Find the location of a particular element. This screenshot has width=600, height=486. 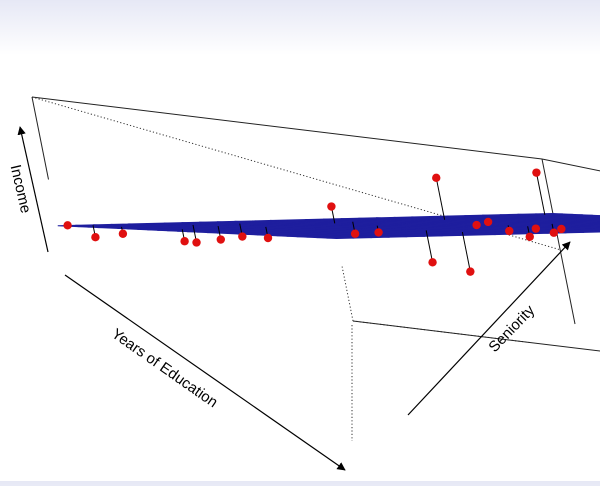

regression-plane is located at coordinates (329, 225).